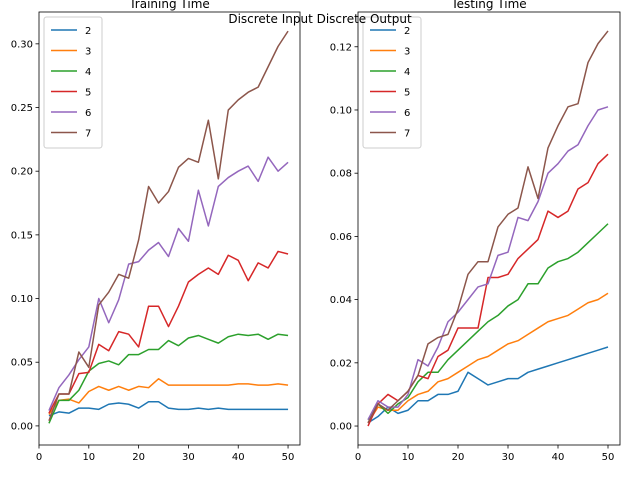  I want to click on testing-x-tick-label: 50, so click(608, 457).